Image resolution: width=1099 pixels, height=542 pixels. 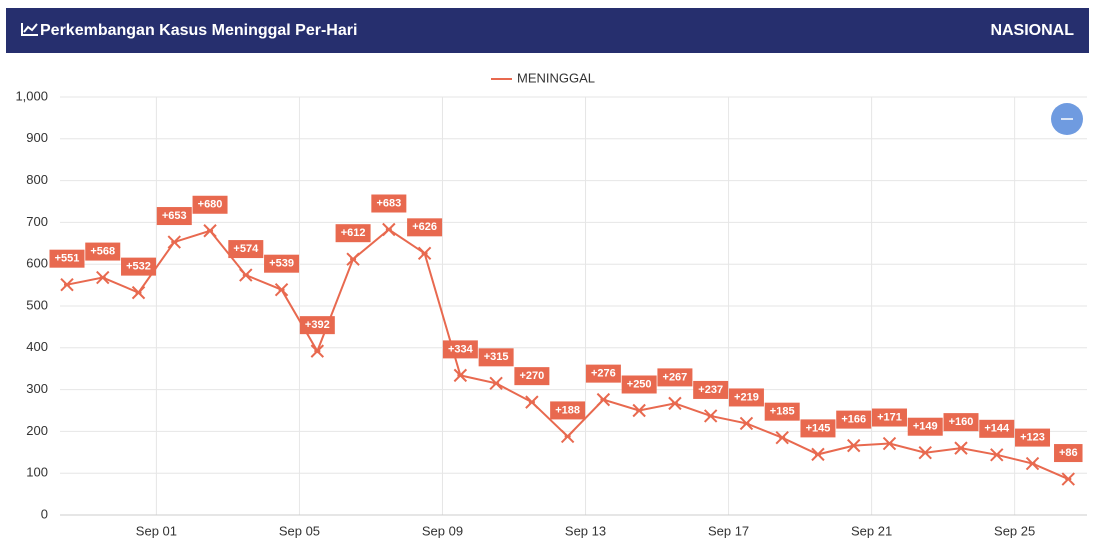 I want to click on value-label: +653, so click(x=174, y=216).